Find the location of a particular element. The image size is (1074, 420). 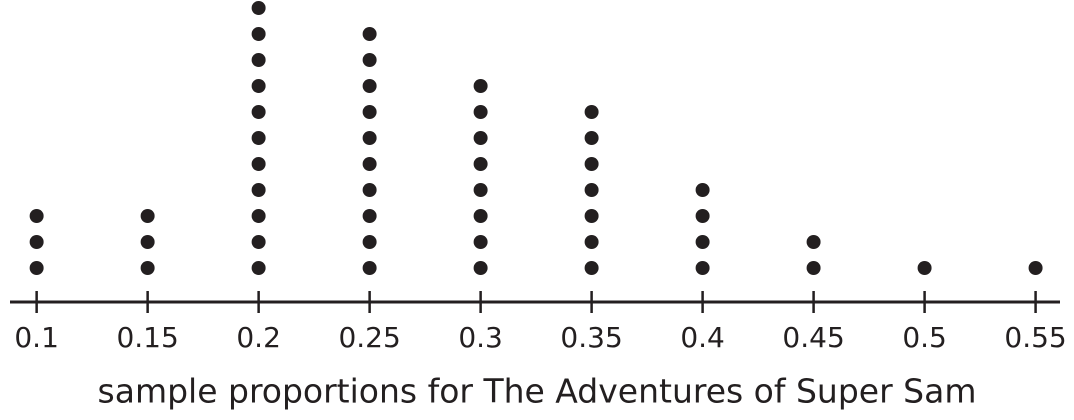

x-tick-label: 0.15 is located at coordinates (147, 337).